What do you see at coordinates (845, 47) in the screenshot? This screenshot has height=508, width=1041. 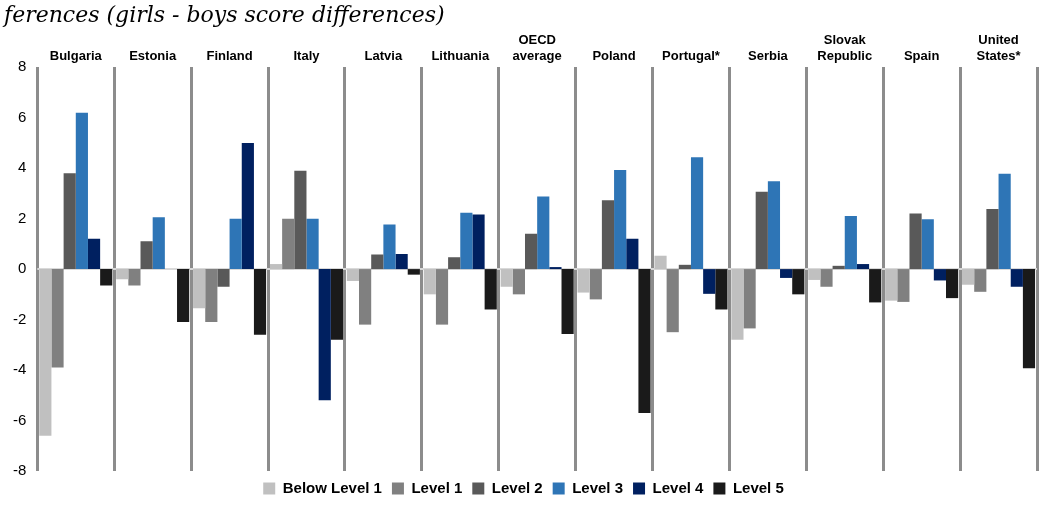 I see `x-tick-label: Slovak Republic` at bounding box center [845, 47].